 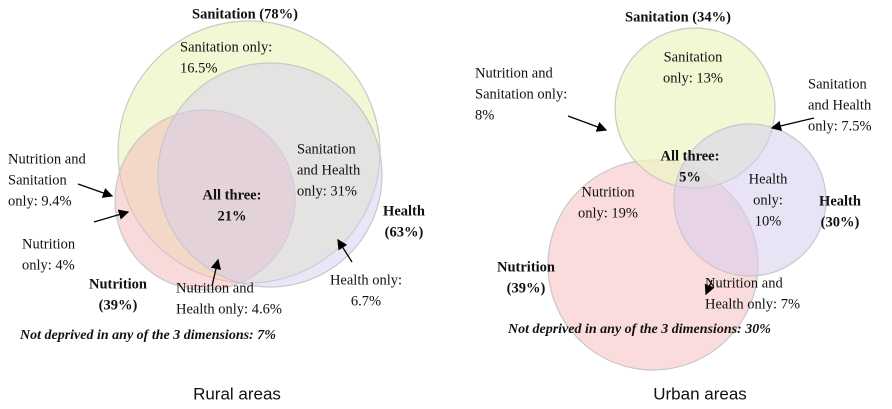 I want to click on nutrition-health: Health only: 4.6%, so click(x=229, y=309).